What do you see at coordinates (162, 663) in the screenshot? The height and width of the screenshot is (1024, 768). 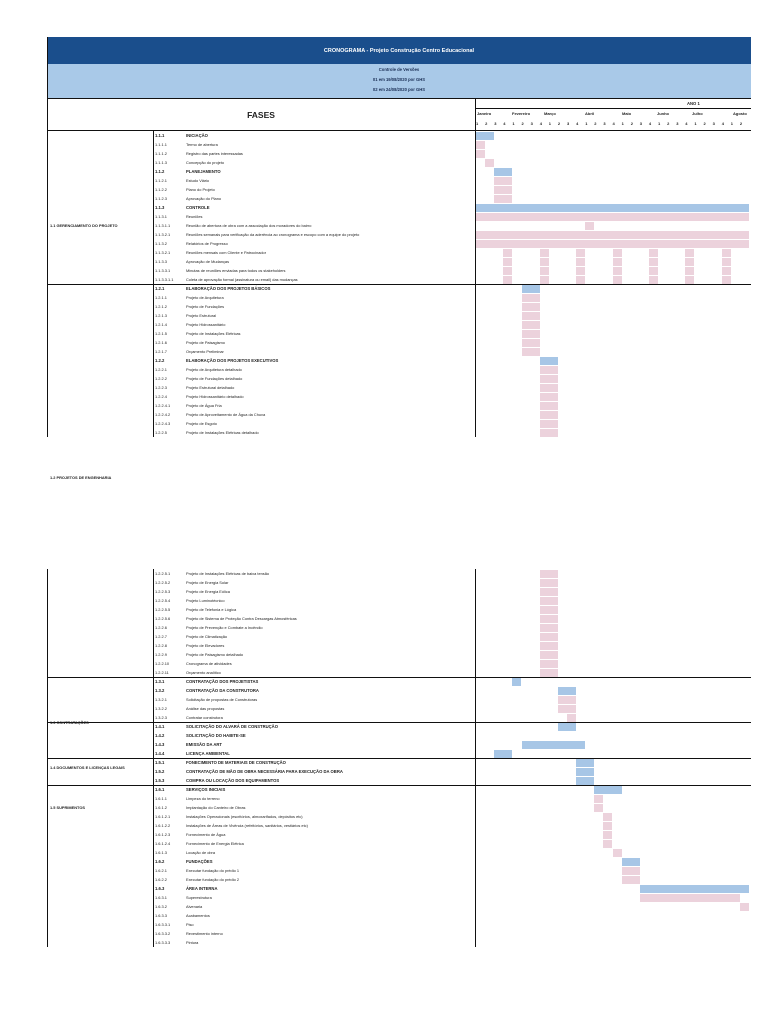 I see `task-code: 1.2.2.10` at bounding box center [162, 663].